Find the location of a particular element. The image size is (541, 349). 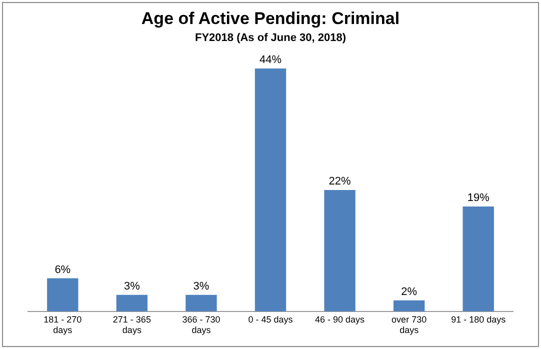

data-label: 19% is located at coordinates (478, 198).